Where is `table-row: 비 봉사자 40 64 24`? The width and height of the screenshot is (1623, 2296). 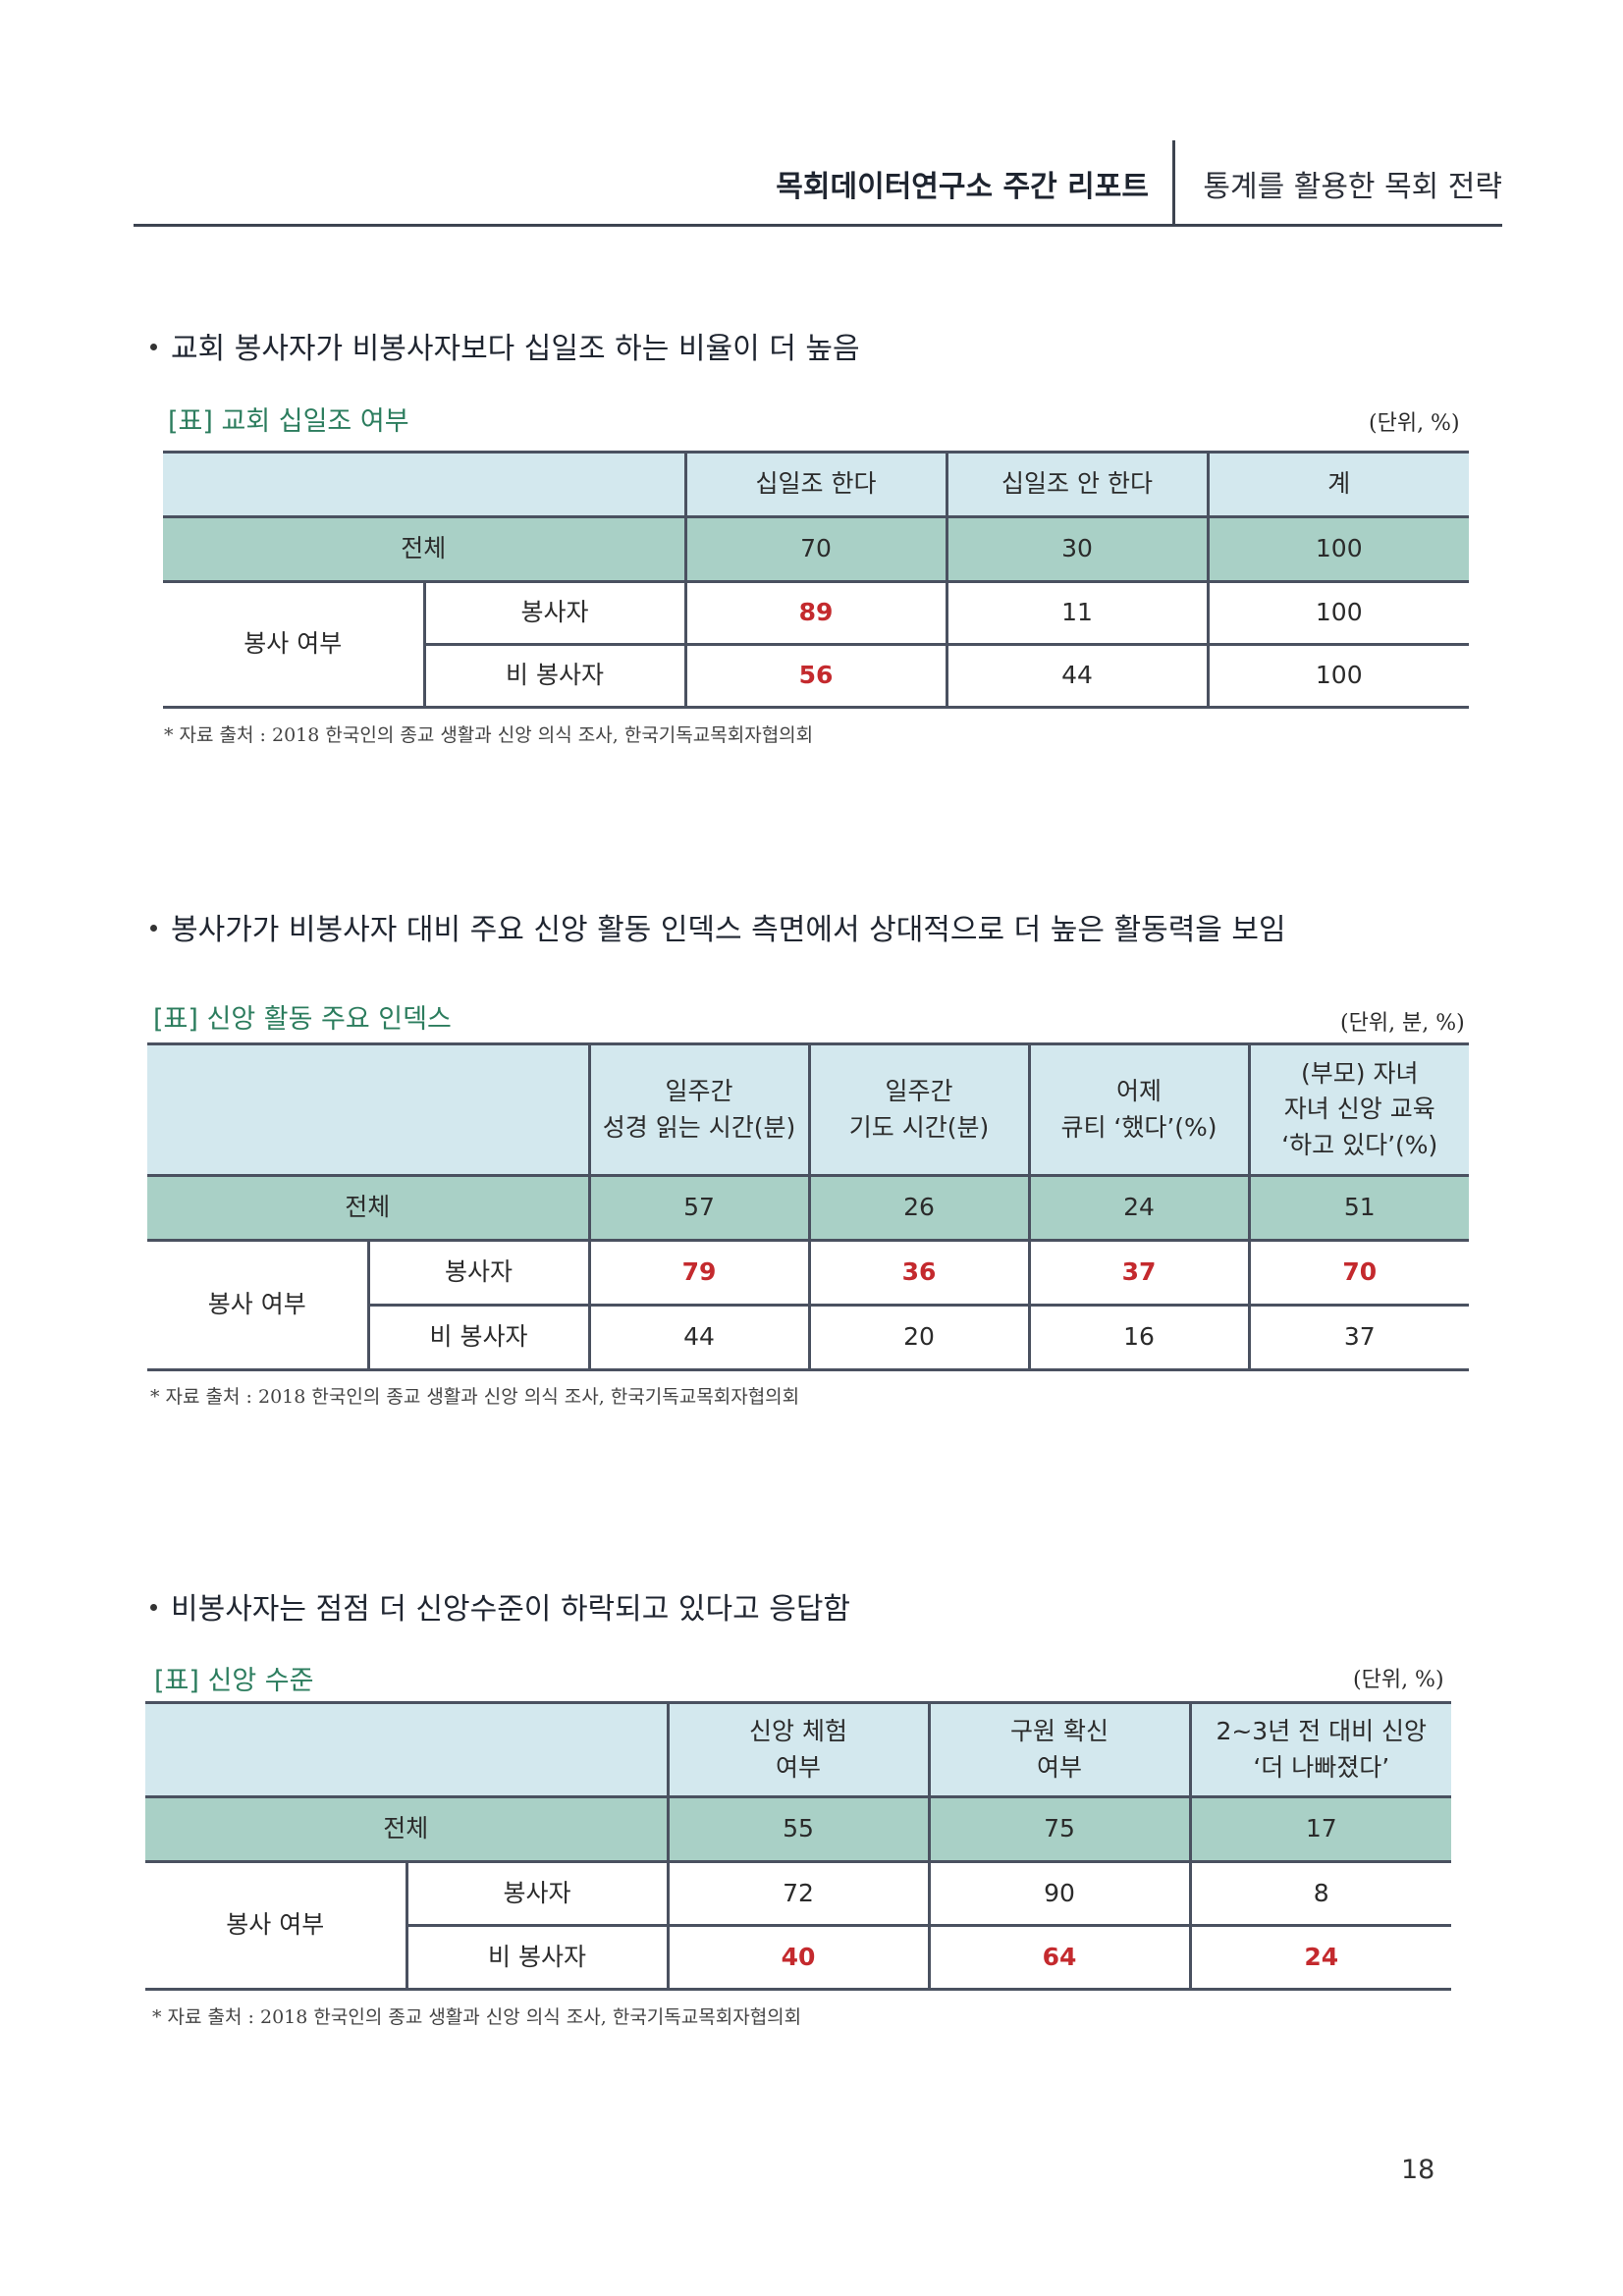
table-row: 비 봉사자 40 64 24 is located at coordinates (798, 1957).